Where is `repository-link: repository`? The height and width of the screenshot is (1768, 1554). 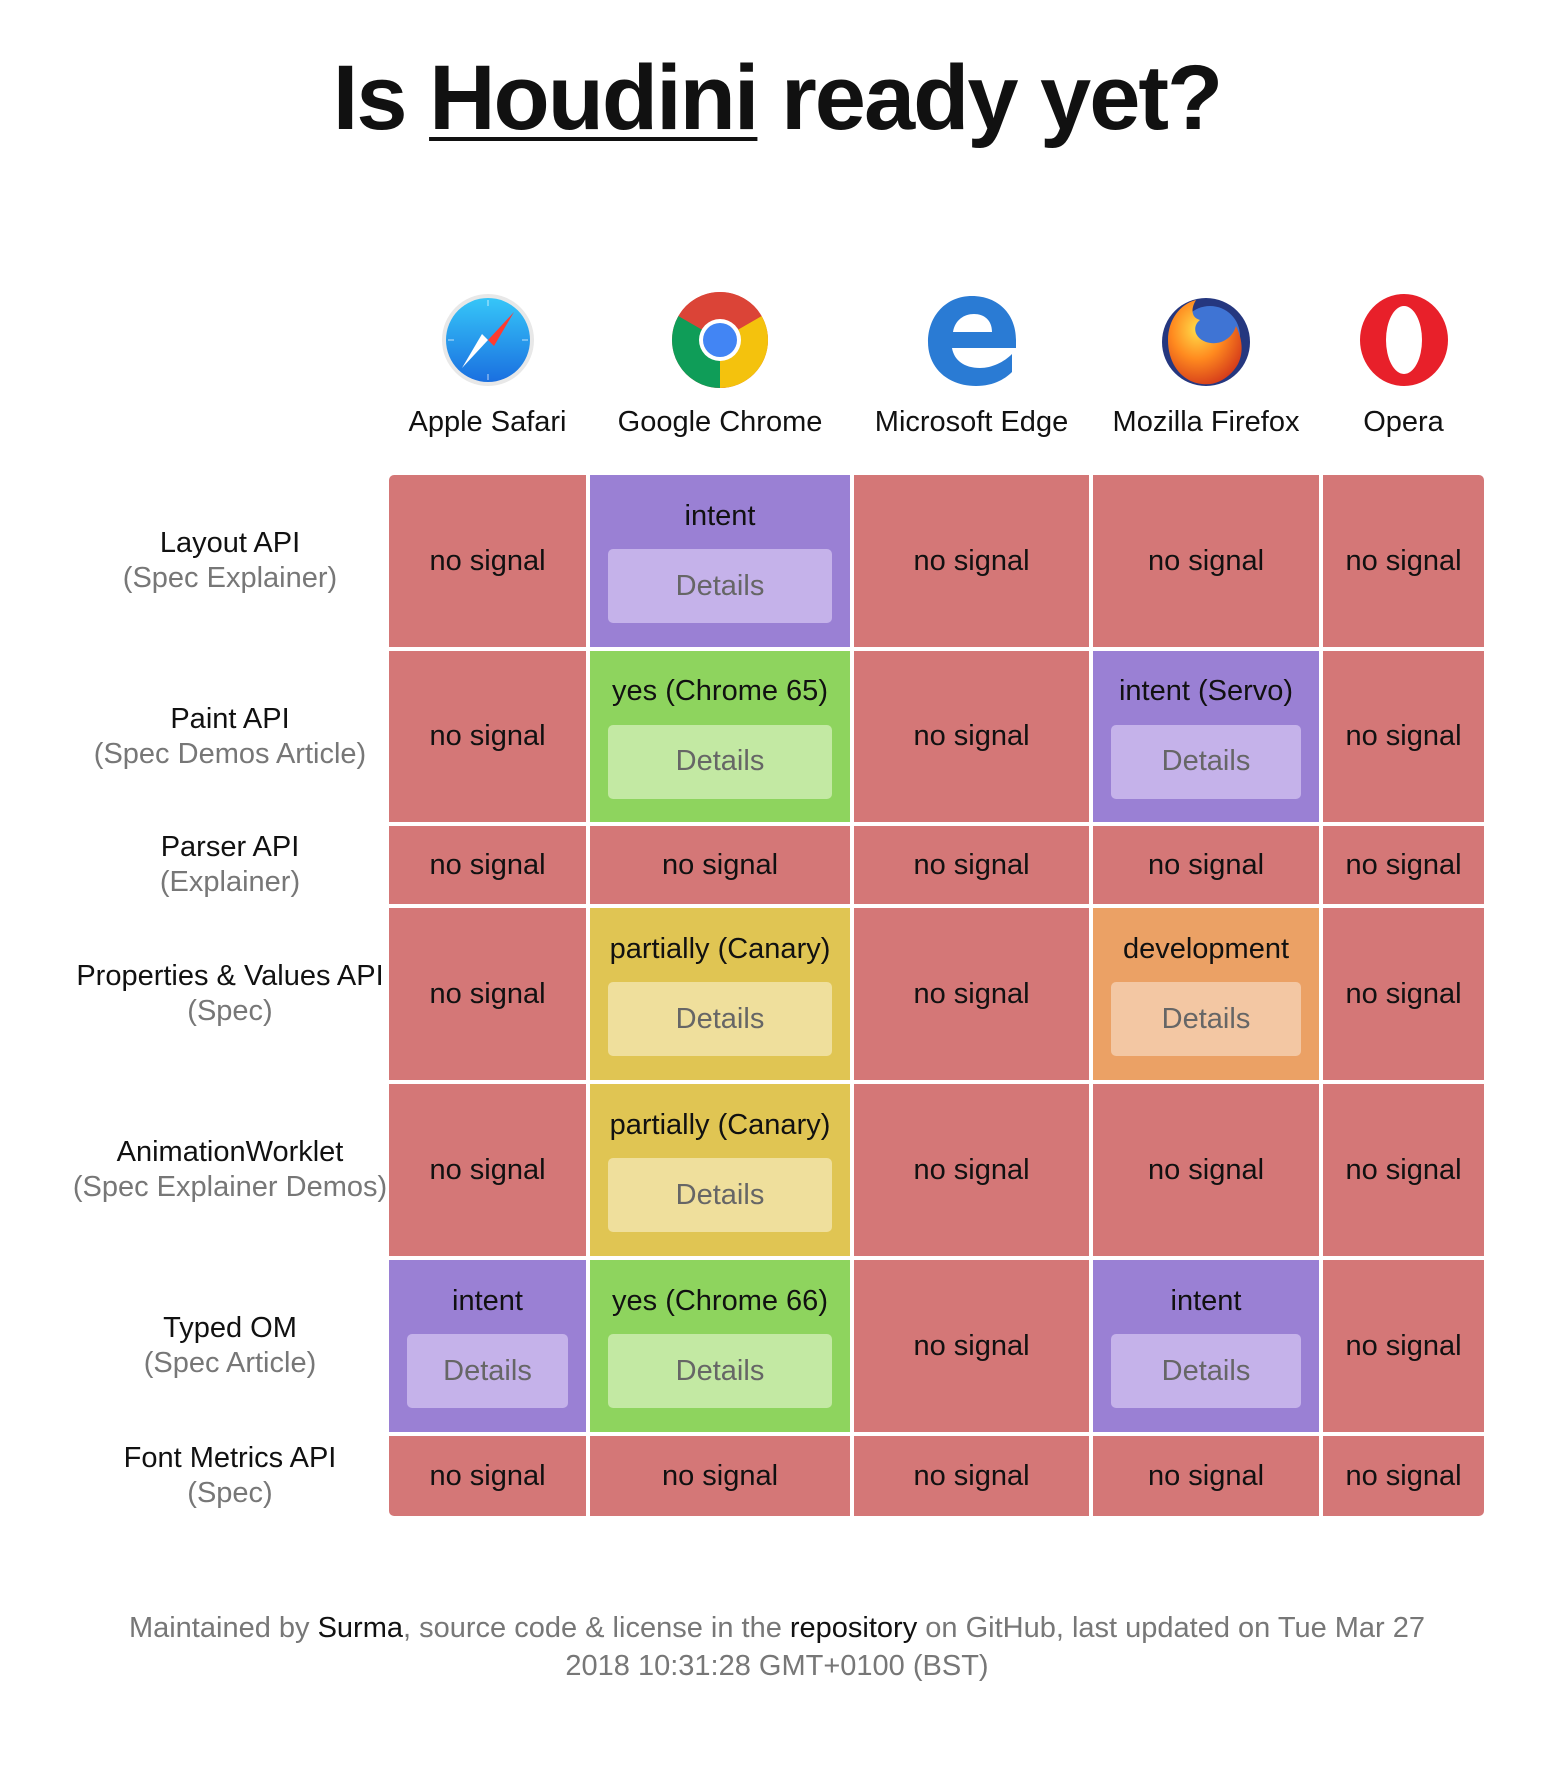
repository-link: repository is located at coordinates (853, 1628).